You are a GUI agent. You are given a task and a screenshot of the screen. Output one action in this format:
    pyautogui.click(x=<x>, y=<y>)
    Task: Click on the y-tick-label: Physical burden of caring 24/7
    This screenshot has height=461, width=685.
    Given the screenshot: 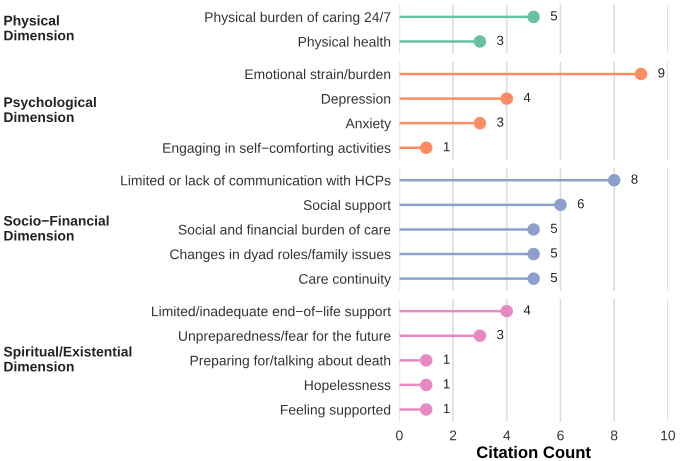 What is the action you would take?
    pyautogui.click(x=297, y=18)
    